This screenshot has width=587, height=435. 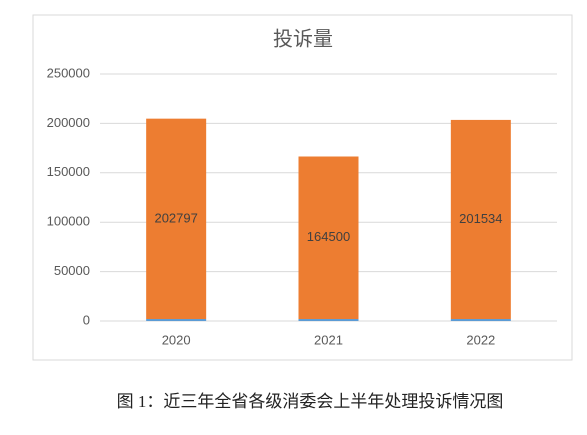 What do you see at coordinates (86, 319) in the screenshot?
I see `y-tick-label: 0` at bounding box center [86, 319].